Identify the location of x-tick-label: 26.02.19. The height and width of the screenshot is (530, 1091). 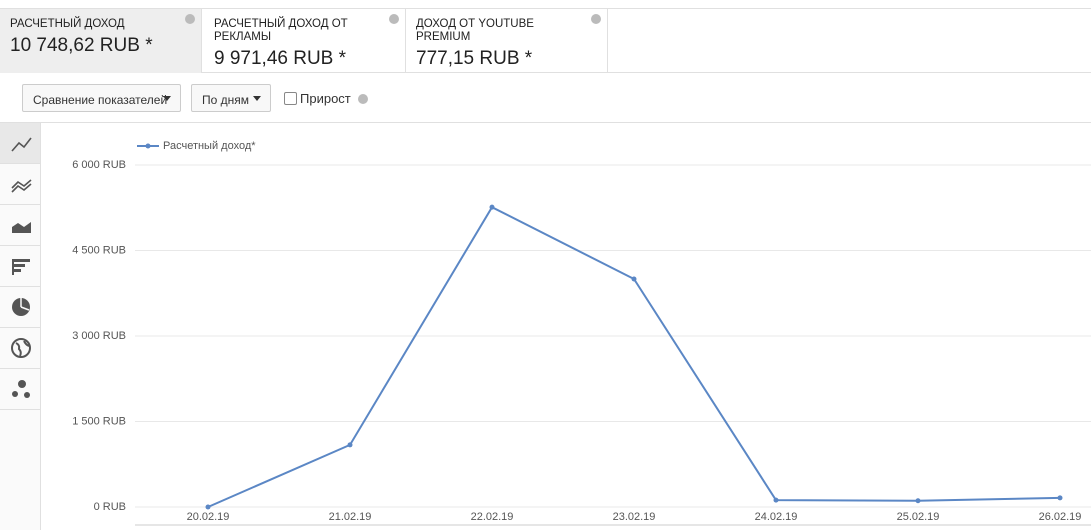
(1060, 517).